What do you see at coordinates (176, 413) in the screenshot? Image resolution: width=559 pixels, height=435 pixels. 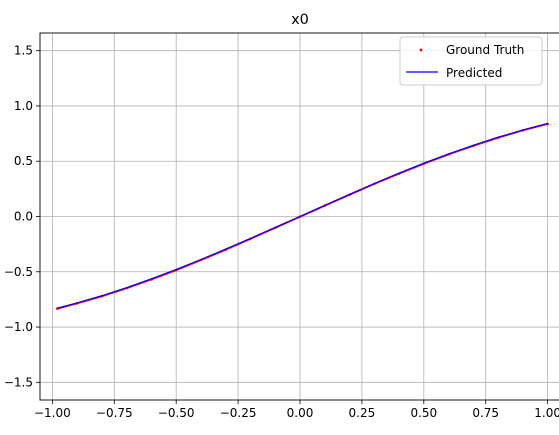 I see `x-tick-label: −0.50` at bounding box center [176, 413].